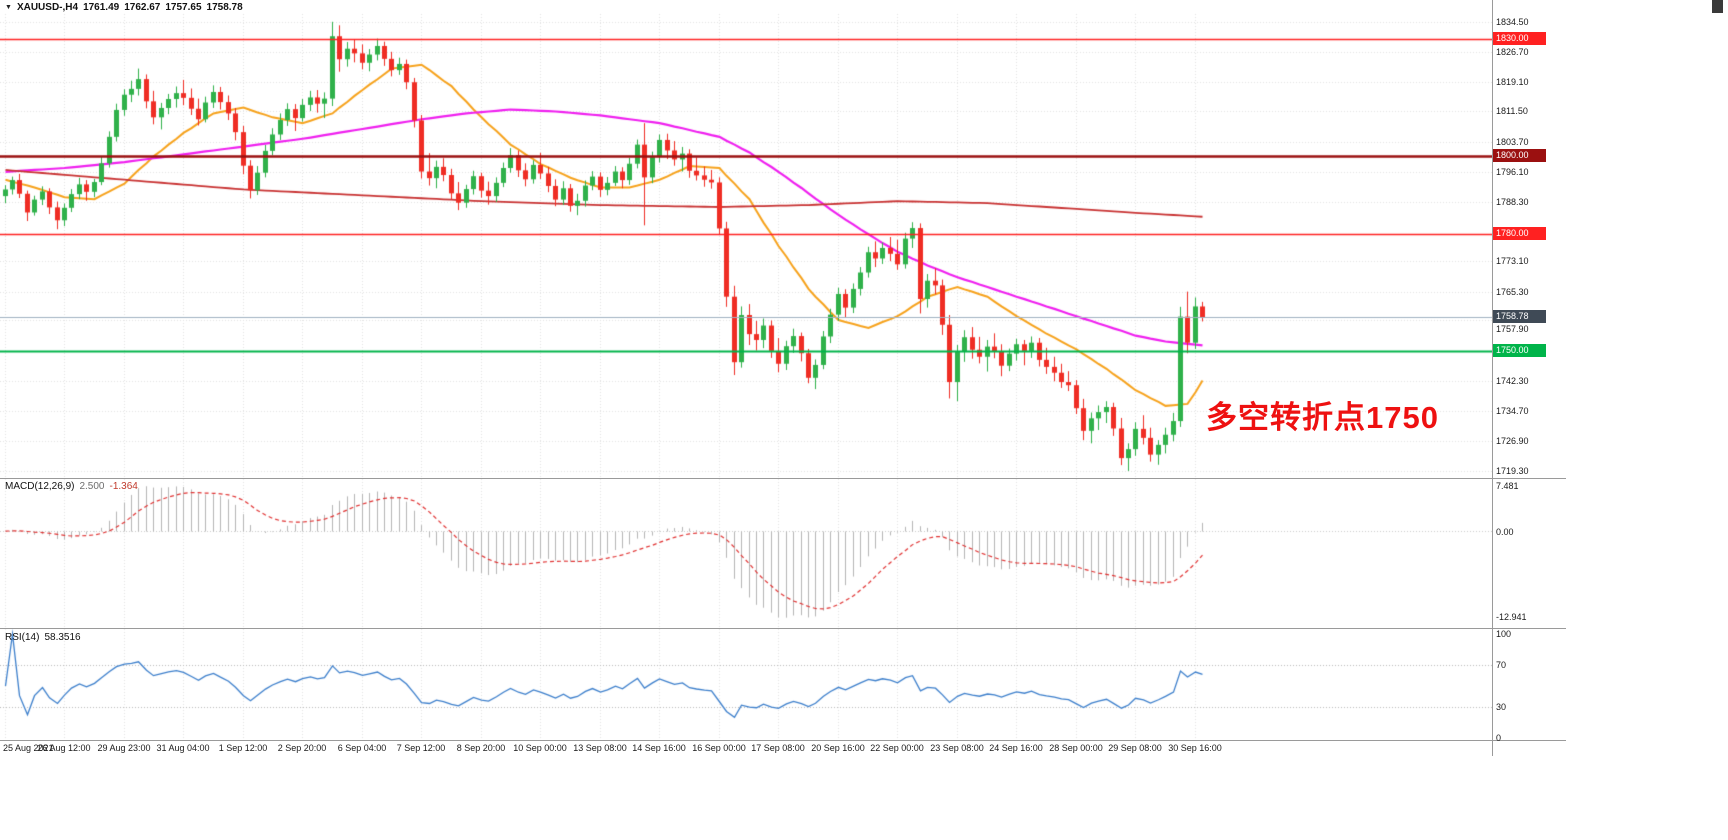 This screenshot has height=840, width=1728. I want to click on symbol-timeframe-label: XAUUSD-,H4, so click(47, 7).